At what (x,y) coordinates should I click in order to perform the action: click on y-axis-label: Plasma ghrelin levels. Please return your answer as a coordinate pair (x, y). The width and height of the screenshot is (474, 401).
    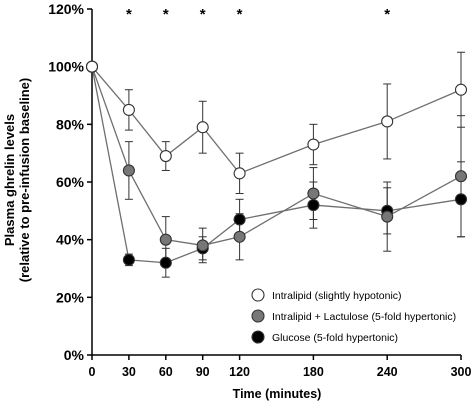
    Looking at the image, I should click on (9, 180).